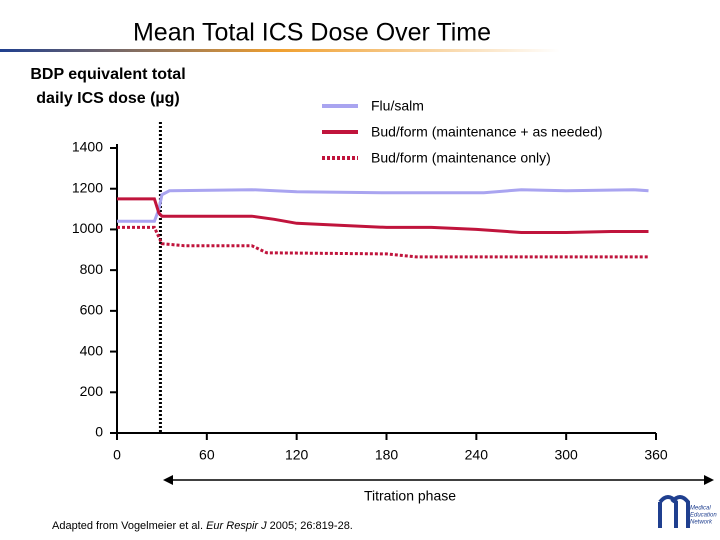 The image size is (720, 540). I want to click on x-tick-label: 60, so click(207, 455).